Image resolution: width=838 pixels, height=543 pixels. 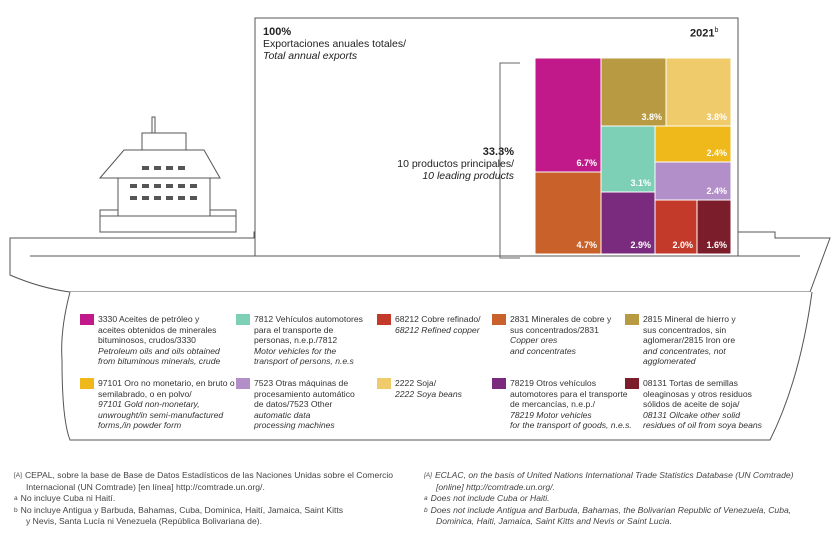 What do you see at coordinates (438, 319) in the screenshot?
I see `legend-line-es: 68212 Cobre refinado/` at bounding box center [438, 319].